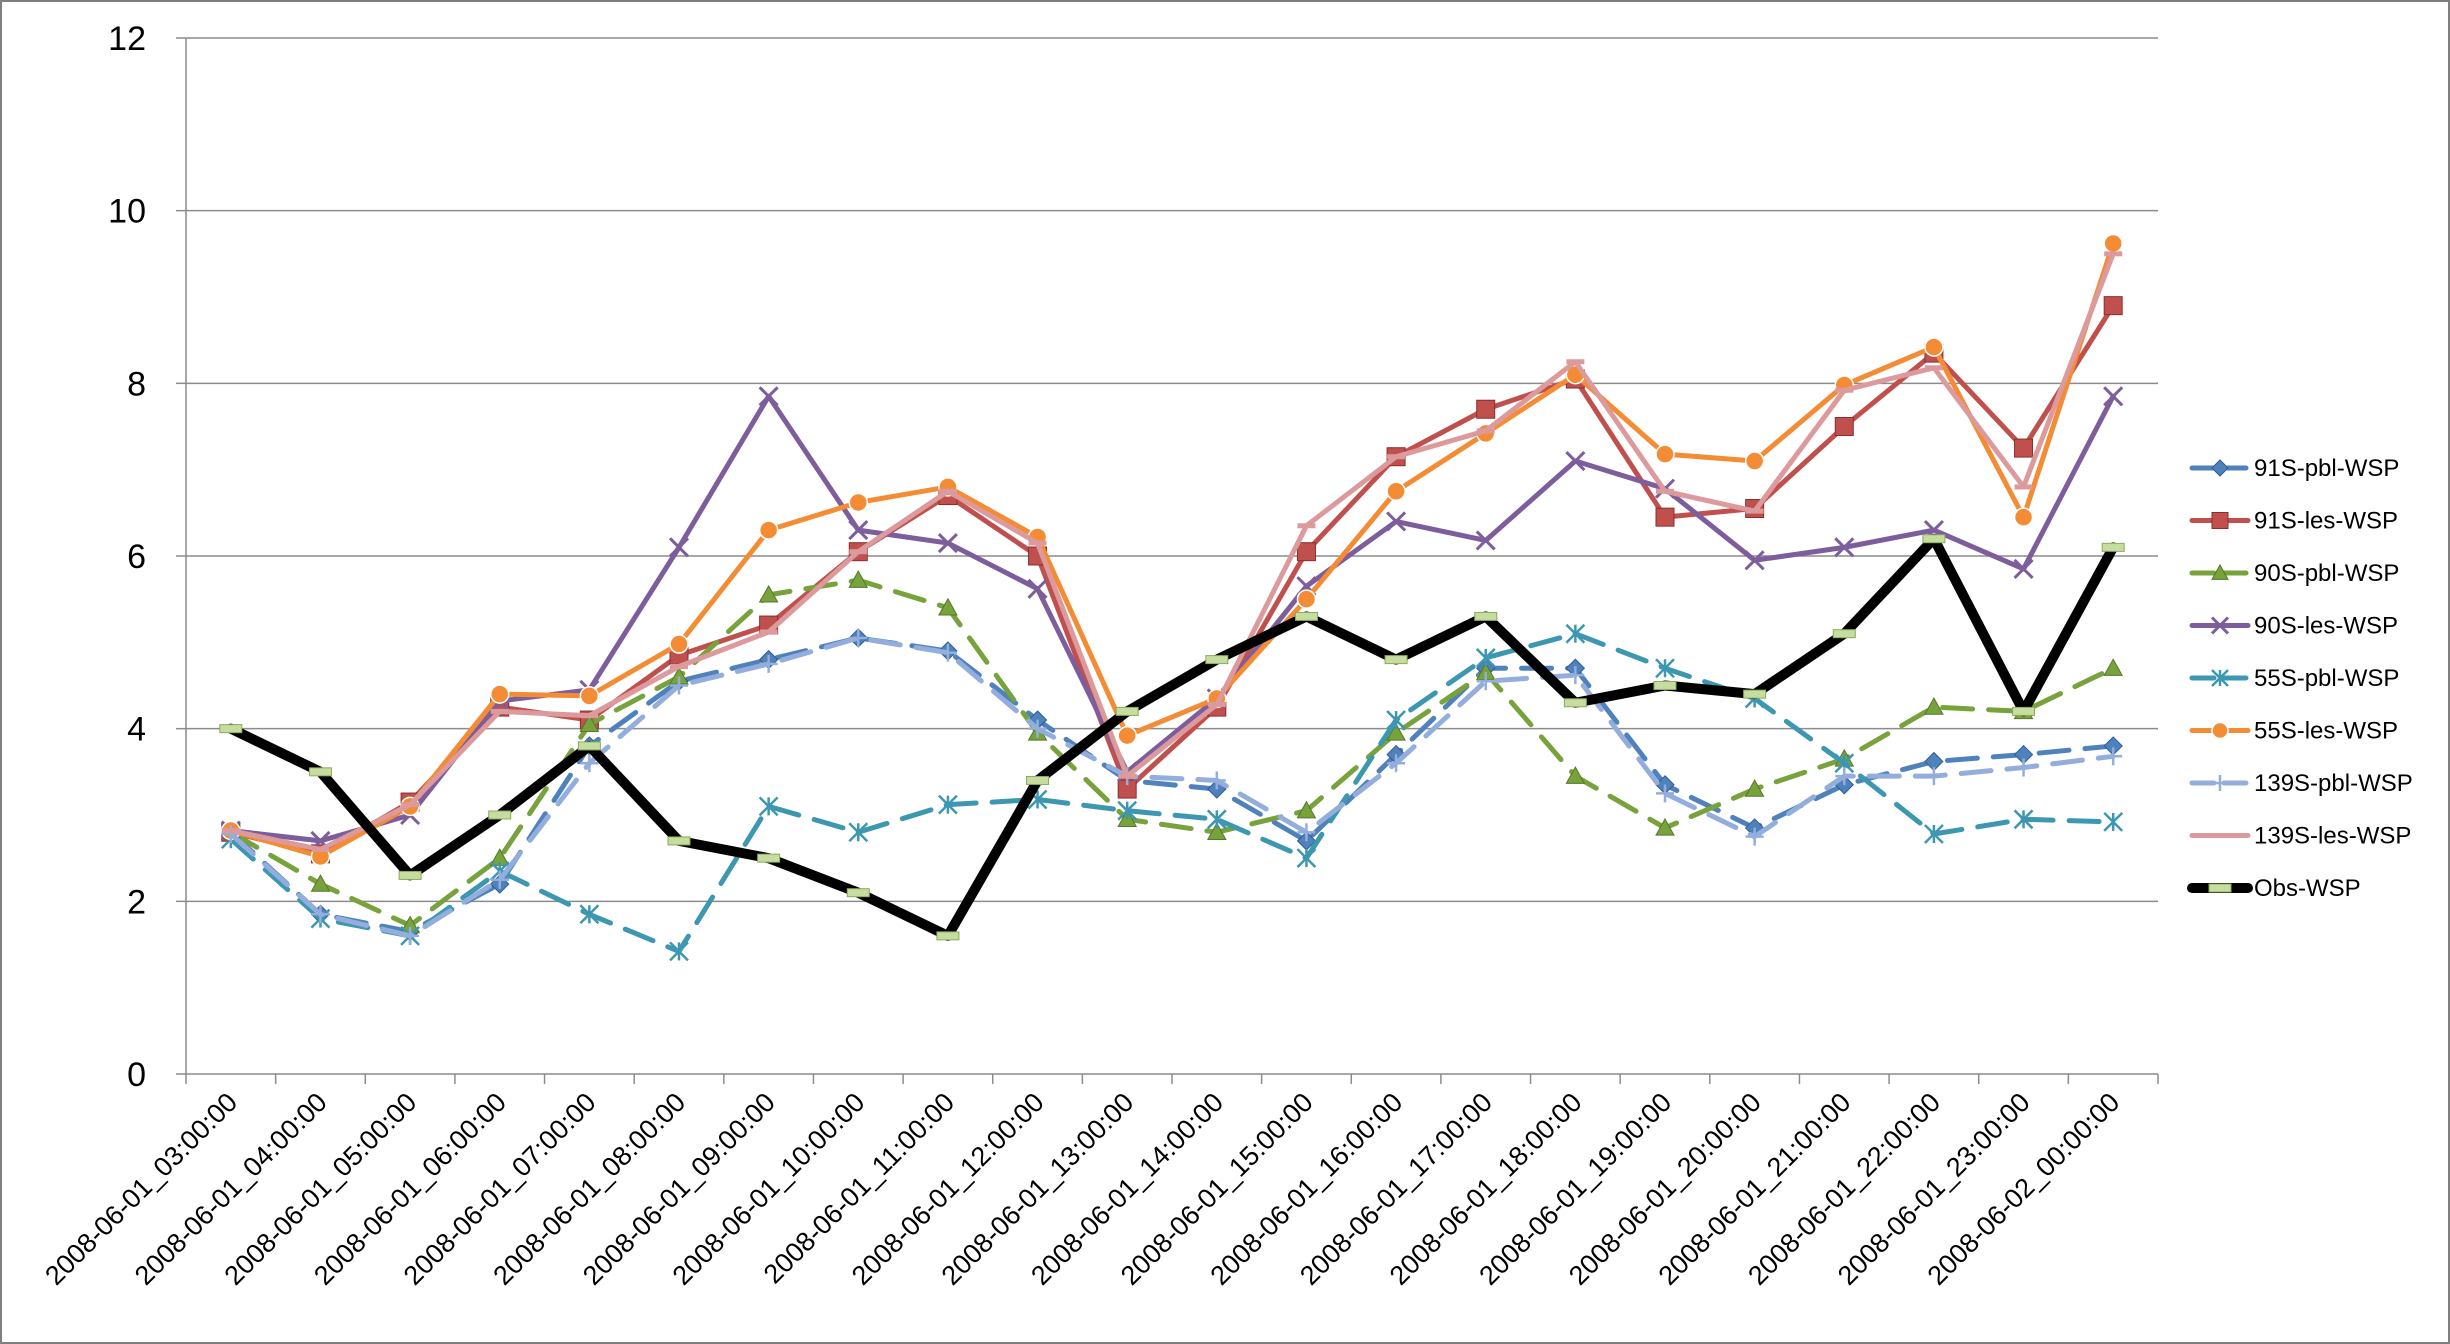  Describe the element at coordinates (2294, 573) in the screenshot. I see `legend-item: 90S-pbl-WSP` at that location.